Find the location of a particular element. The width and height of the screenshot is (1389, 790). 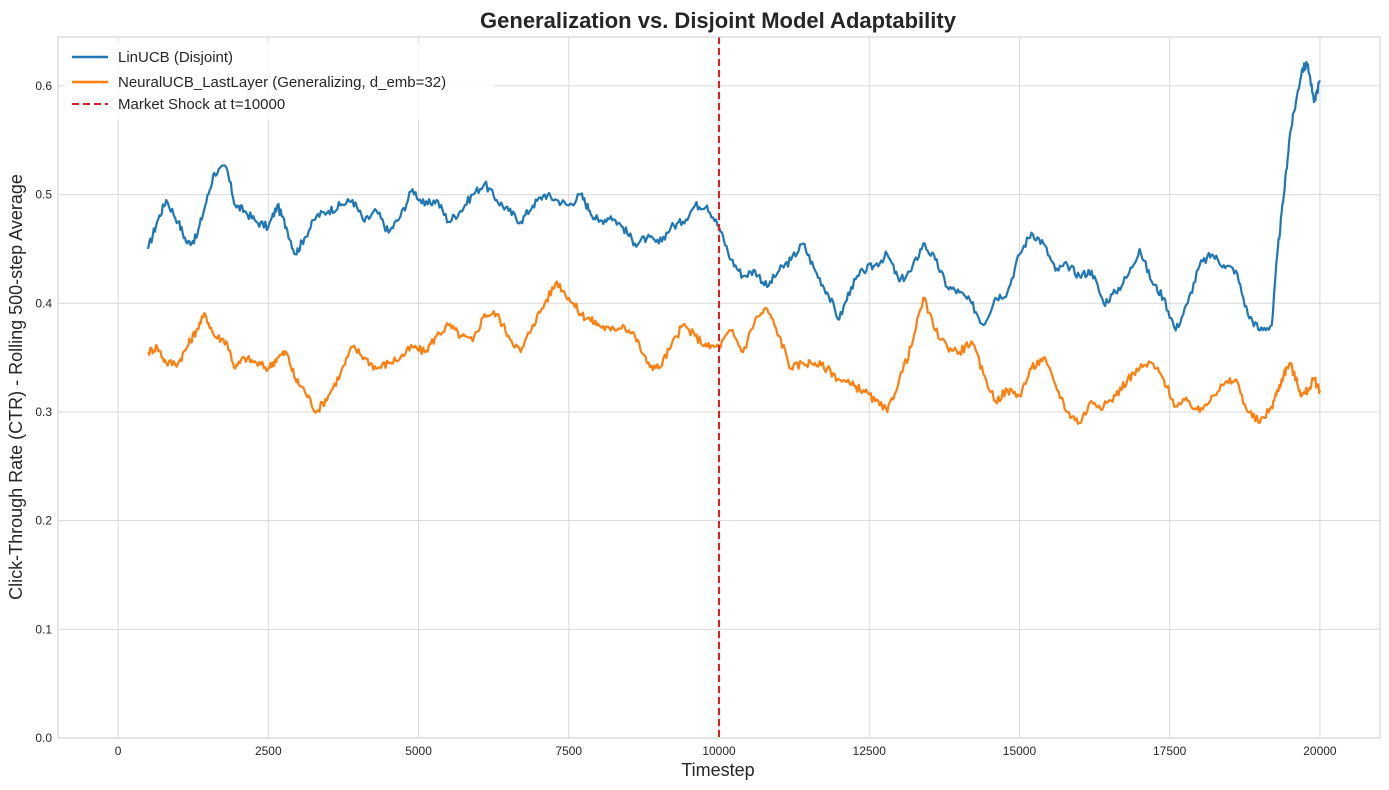

y-tick-label: 0.3 is located at coordinates (43, 412).